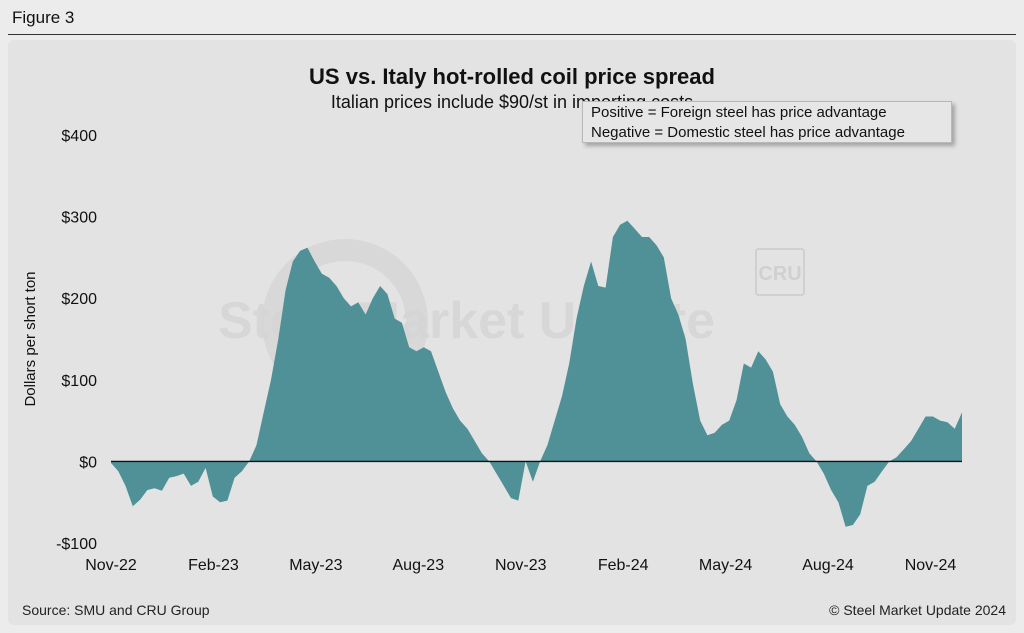 Image resolution: width=1024 pixels, height=633 pixels. I want to click on y-tick-label: $100, so click(79, 381).